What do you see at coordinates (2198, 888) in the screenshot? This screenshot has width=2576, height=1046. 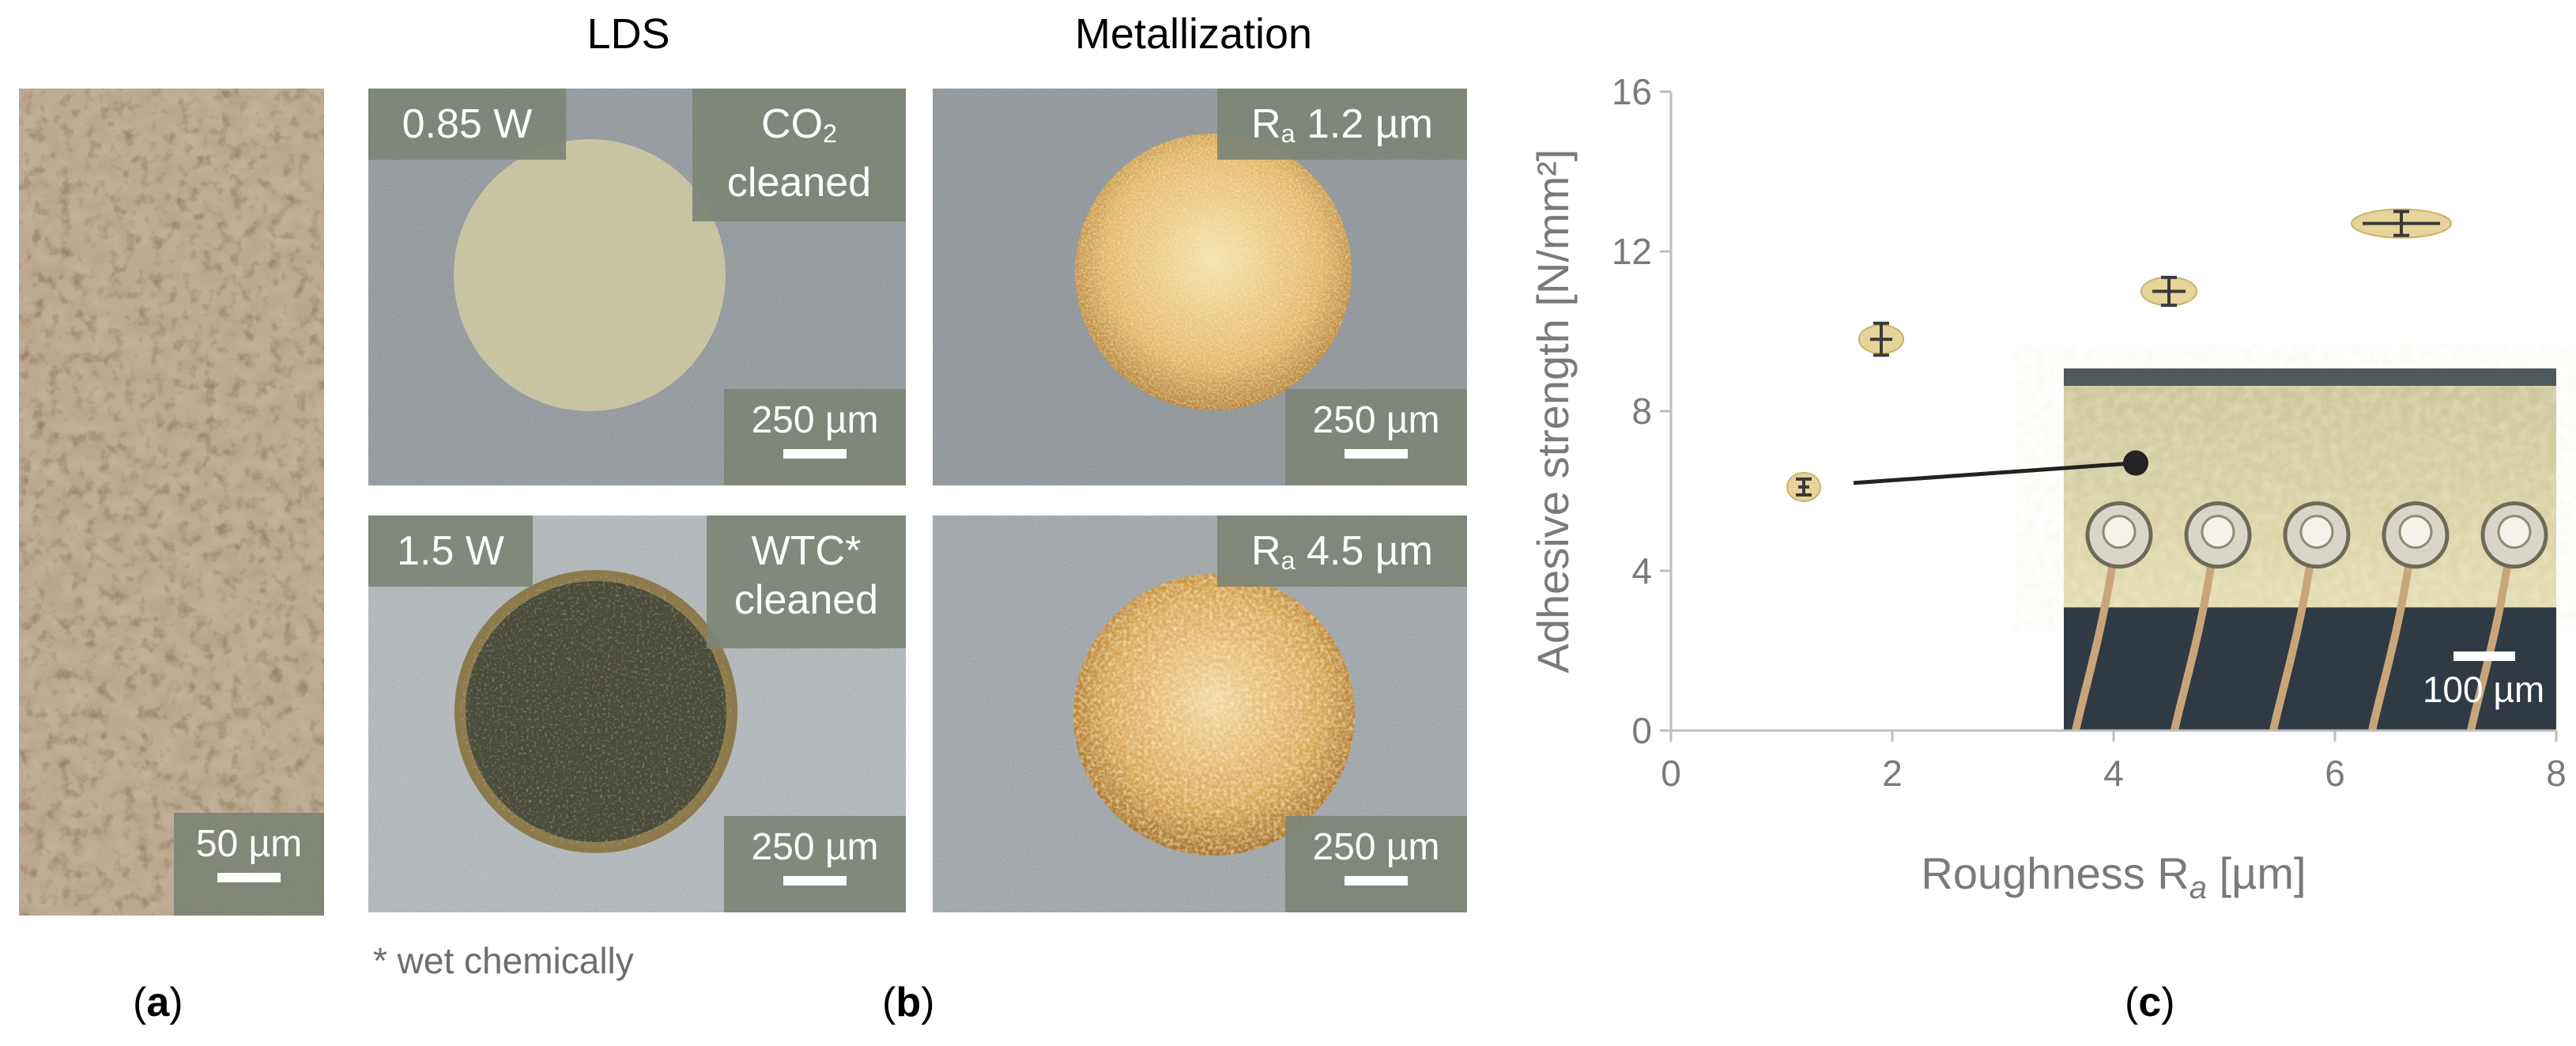 I see `x-axis-title-sub: a` at bounding box center [2198, 888].